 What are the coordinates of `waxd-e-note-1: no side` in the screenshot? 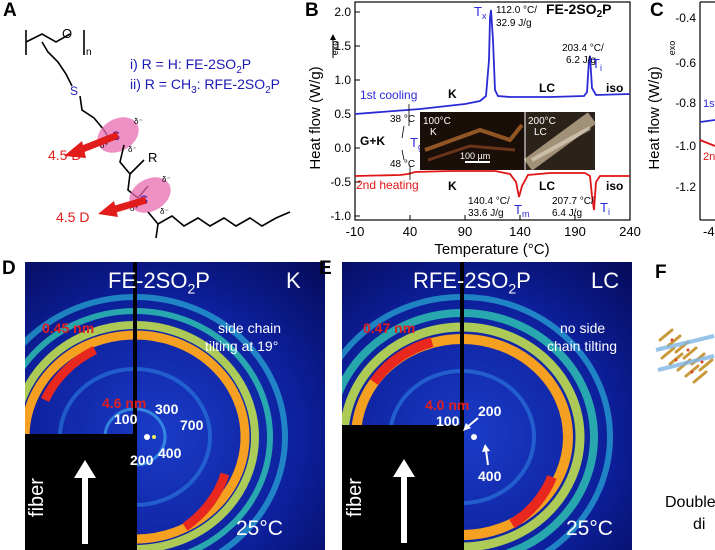 It's located at (583, 328).